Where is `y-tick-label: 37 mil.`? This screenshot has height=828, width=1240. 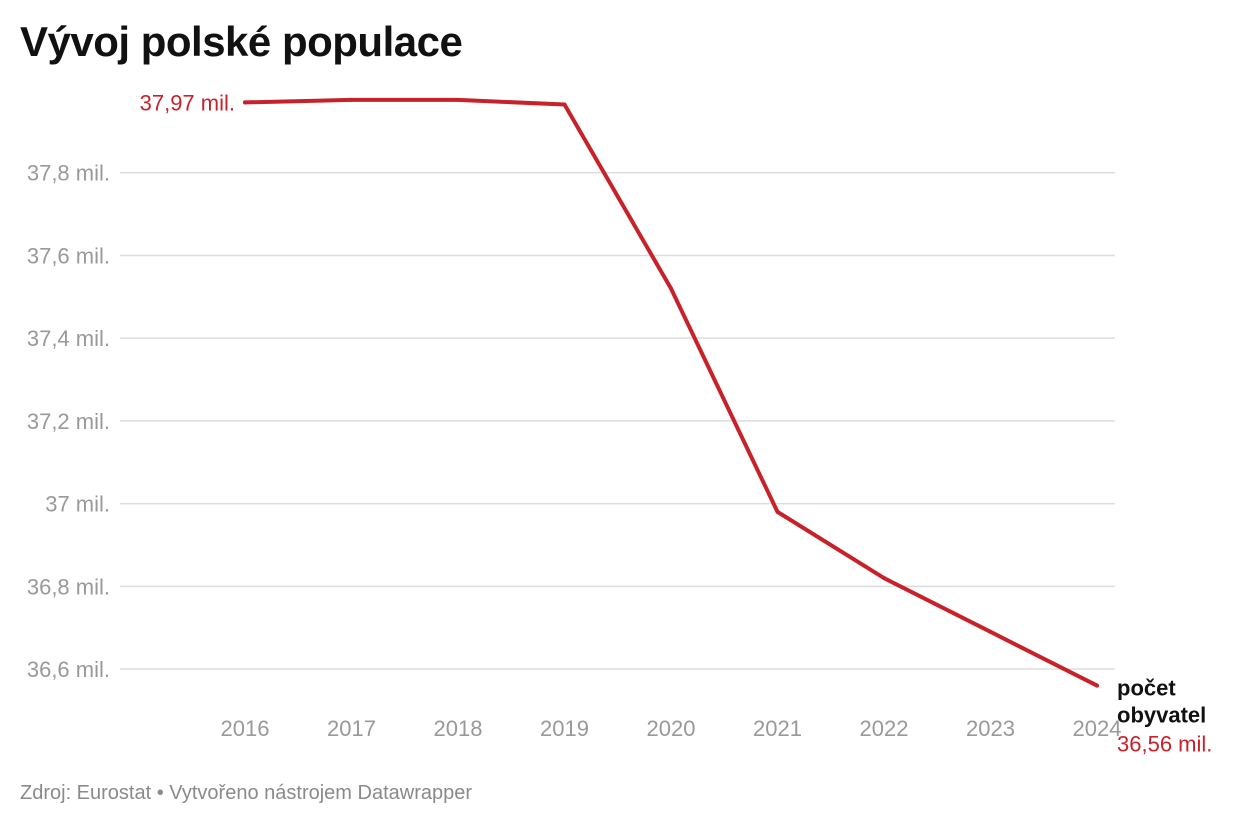 y-tick-label: 37 mil. is located at coordinates (77, 504).